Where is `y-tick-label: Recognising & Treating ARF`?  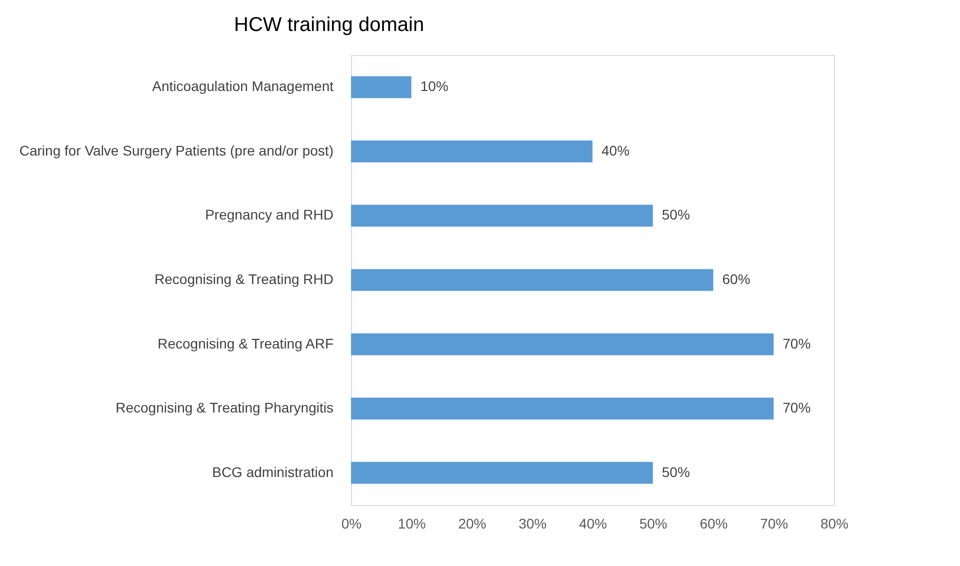 y-tick-label: Recognising & Treating ARF is located at coordinates (246, 343).